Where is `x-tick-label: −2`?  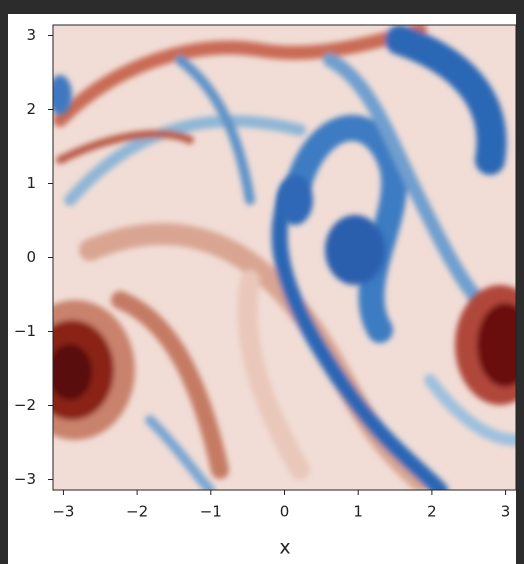
x-tick-label: −2 is located at coordinates (137, 512).